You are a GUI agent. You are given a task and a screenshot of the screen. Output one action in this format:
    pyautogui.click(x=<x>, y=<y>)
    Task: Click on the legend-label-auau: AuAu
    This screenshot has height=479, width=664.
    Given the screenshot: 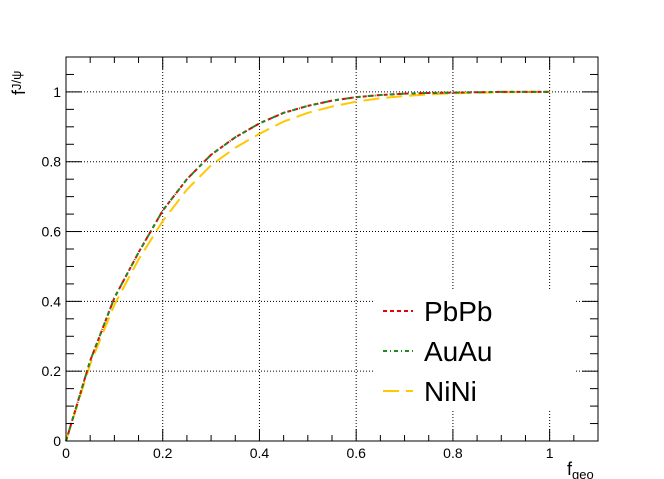 What is the action you would take?
    pyautogui.click(x=458, y=351)
    